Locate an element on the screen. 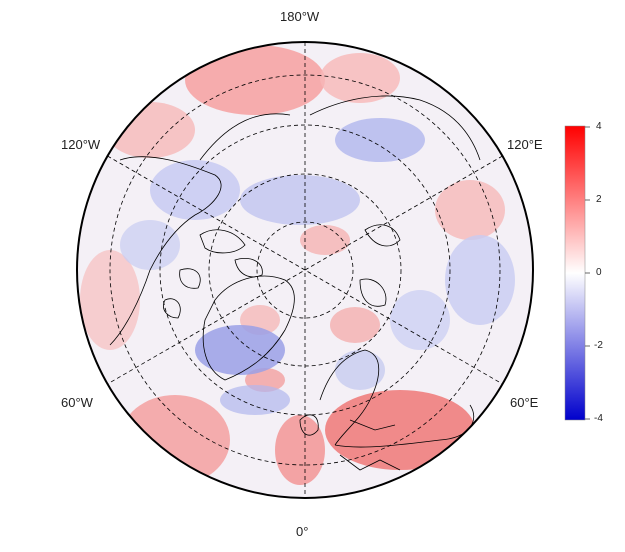 The width and height of the screenshot is (625, 552). colorbar-tick-label: 4 is located at coordinates (599, 126).